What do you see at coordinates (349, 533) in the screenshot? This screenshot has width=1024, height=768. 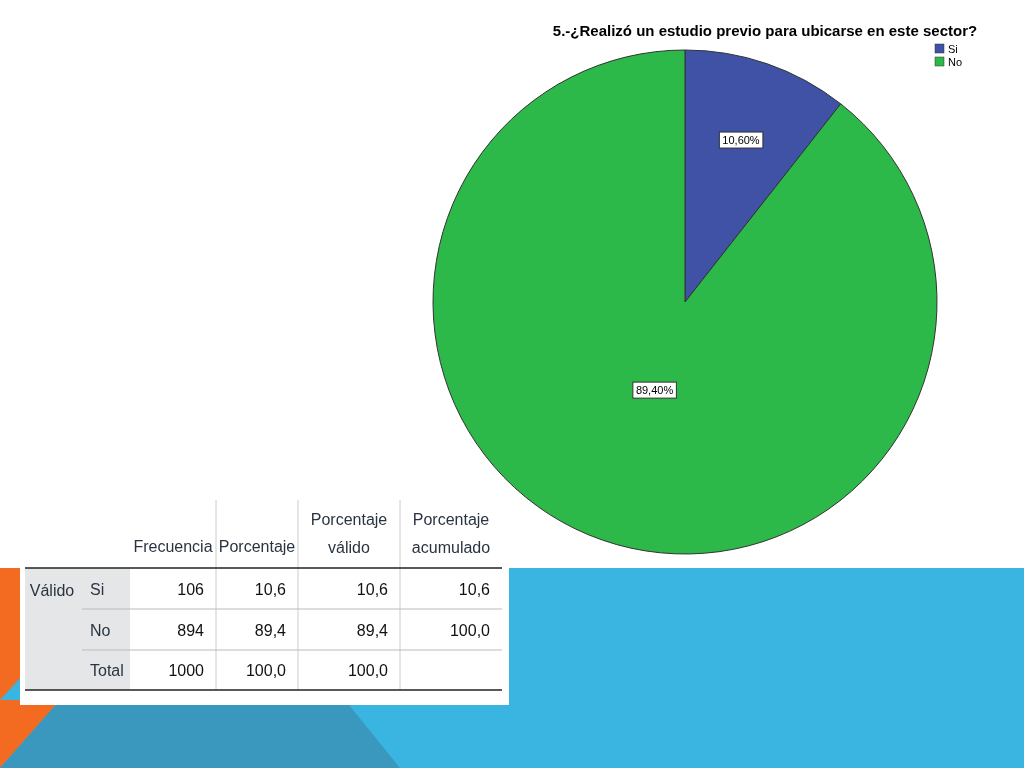 I see `category-label: Porcentaje válido` at bounding box center [349, 533].